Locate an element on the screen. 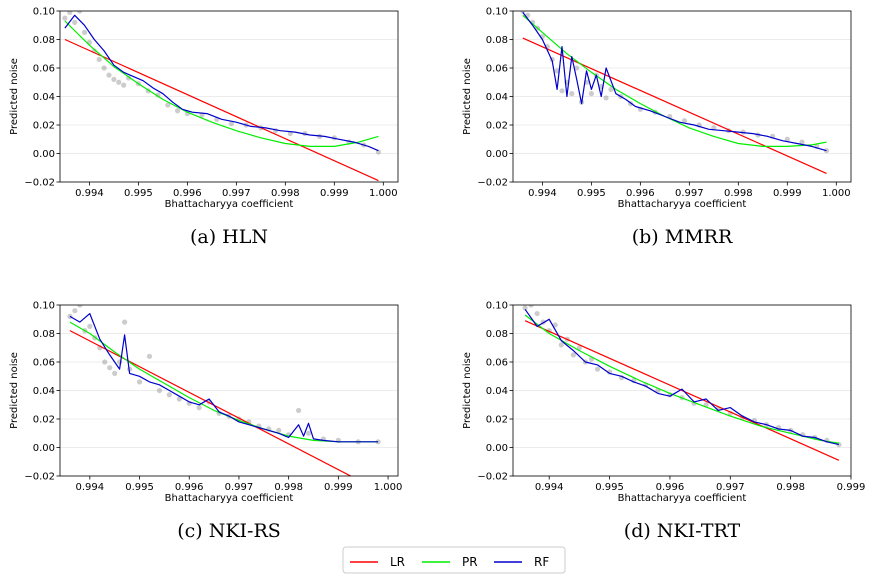 The image size is (871, 577). series-line-pr is located at coordinates (674, 80).